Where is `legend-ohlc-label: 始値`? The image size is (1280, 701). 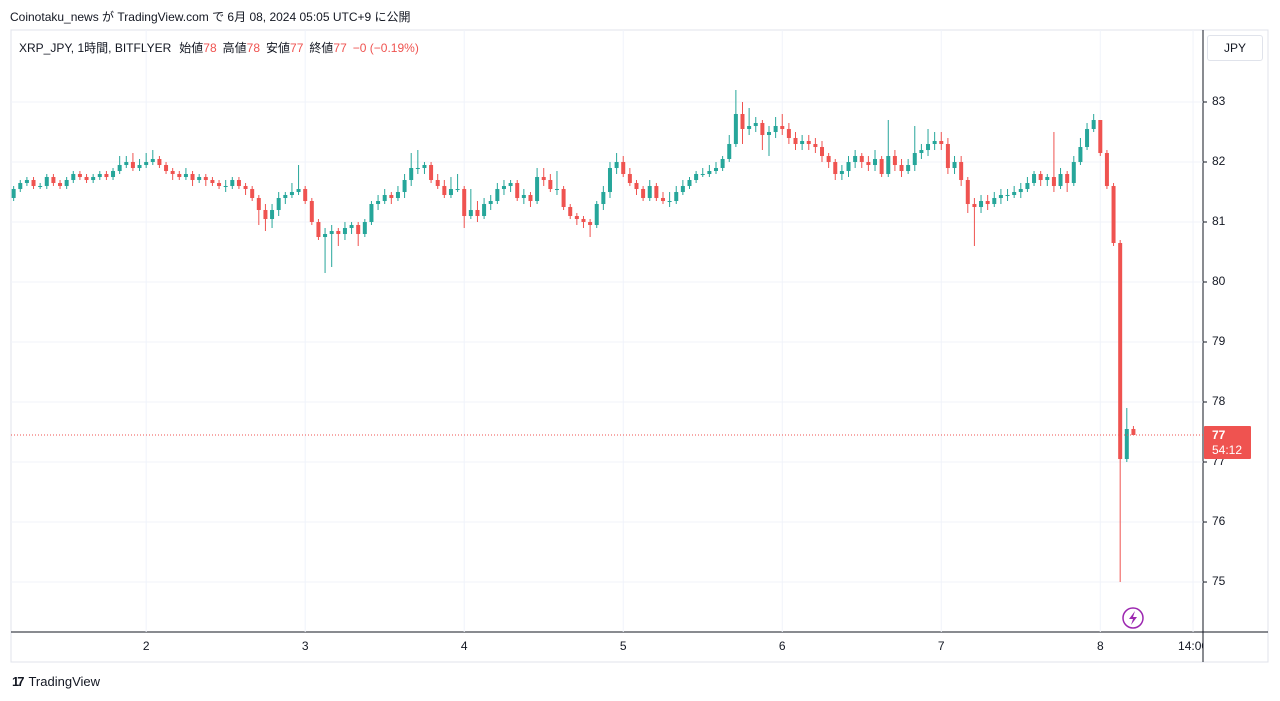
legend-ohlc-label: 始値 is located at coordinates (191, 48).